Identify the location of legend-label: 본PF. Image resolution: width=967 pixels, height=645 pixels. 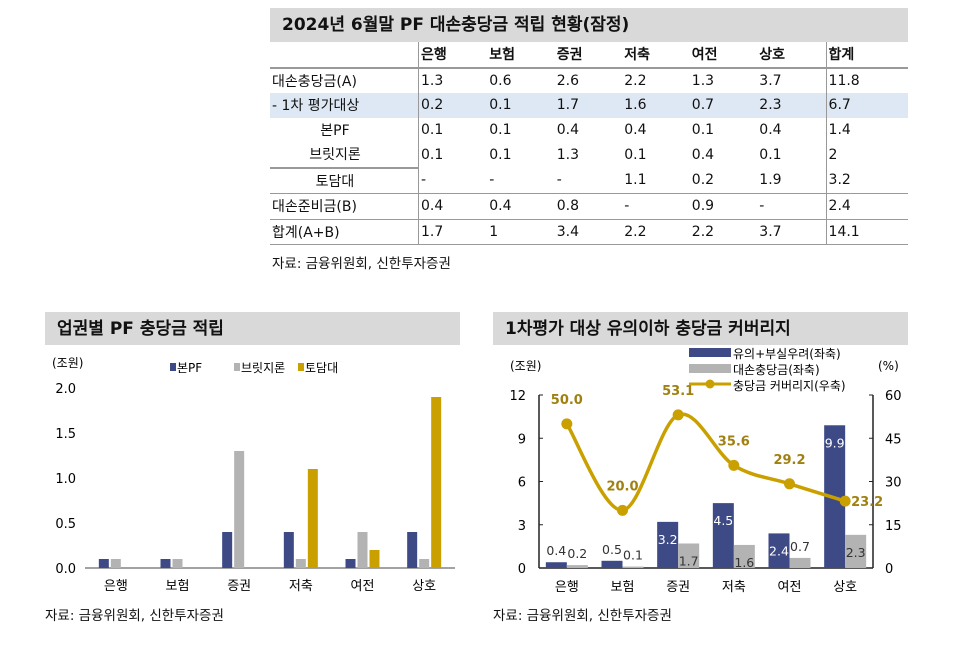
(189, 368).